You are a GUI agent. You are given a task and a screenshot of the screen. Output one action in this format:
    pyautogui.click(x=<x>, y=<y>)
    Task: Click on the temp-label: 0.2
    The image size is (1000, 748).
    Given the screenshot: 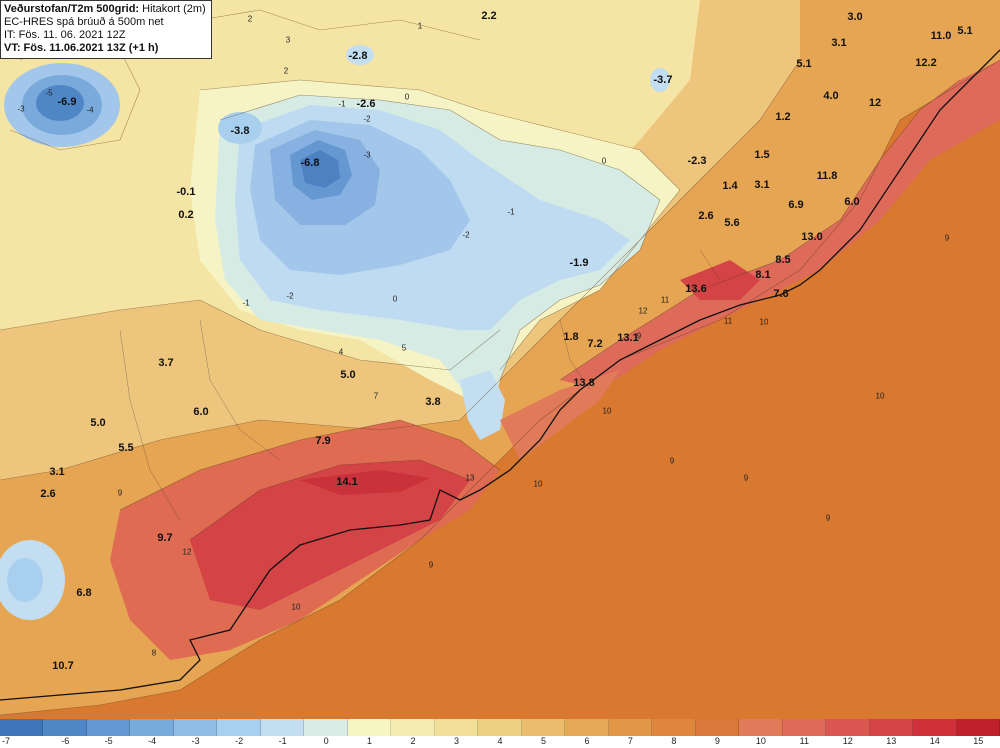 What is the action you would take?
    pyautogui.click(x=186, y=215)
    